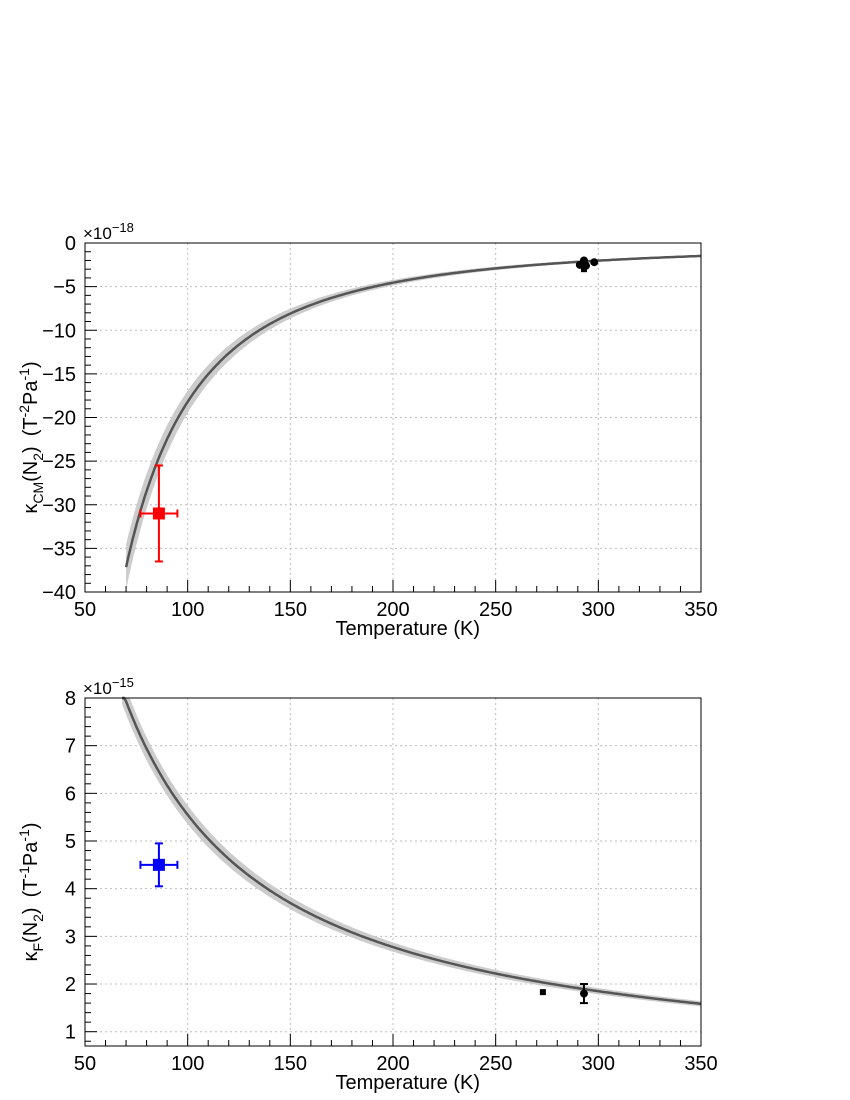 This screenshot has width=850, height=1100. Describe the element at coordinates (70, 842) in the screenshot. I see `y-tick-label: 5` at that location.